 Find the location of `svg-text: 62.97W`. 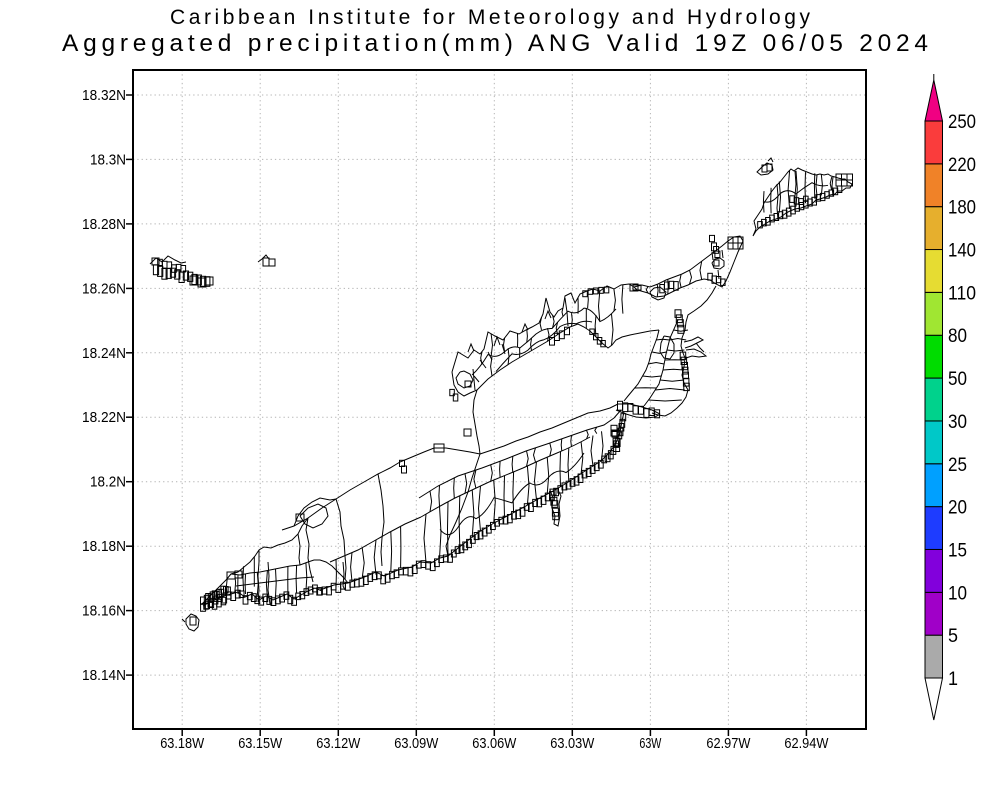

svg-text: 62.97W is located at coordinates (728, 744).